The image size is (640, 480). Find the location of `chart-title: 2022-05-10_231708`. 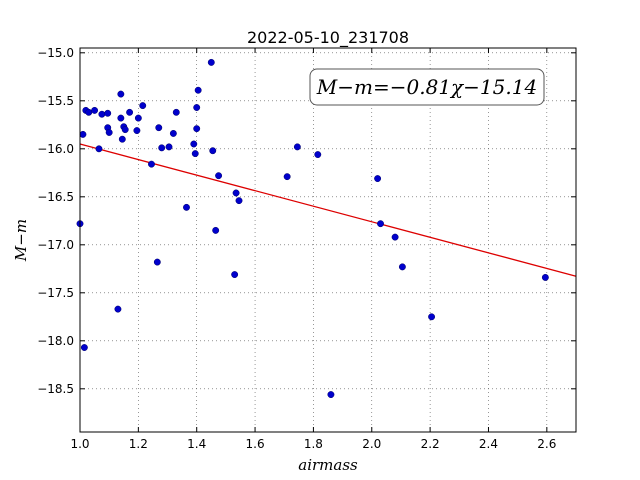

chart-title: 2022-05-10_231708 is located at coordinates (328, 38).